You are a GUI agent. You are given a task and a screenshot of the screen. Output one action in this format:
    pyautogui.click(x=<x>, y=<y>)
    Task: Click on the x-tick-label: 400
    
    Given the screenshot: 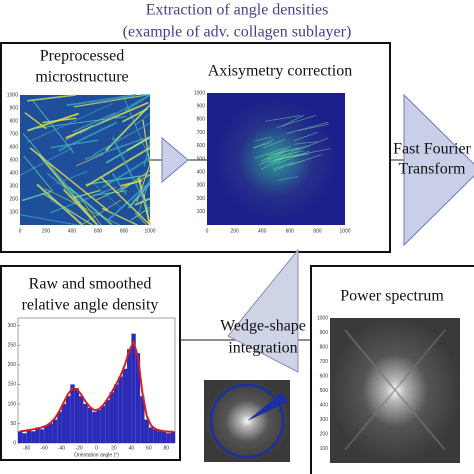 What is the action you would take?
    pyautogui.click(x=262, y=231)
    